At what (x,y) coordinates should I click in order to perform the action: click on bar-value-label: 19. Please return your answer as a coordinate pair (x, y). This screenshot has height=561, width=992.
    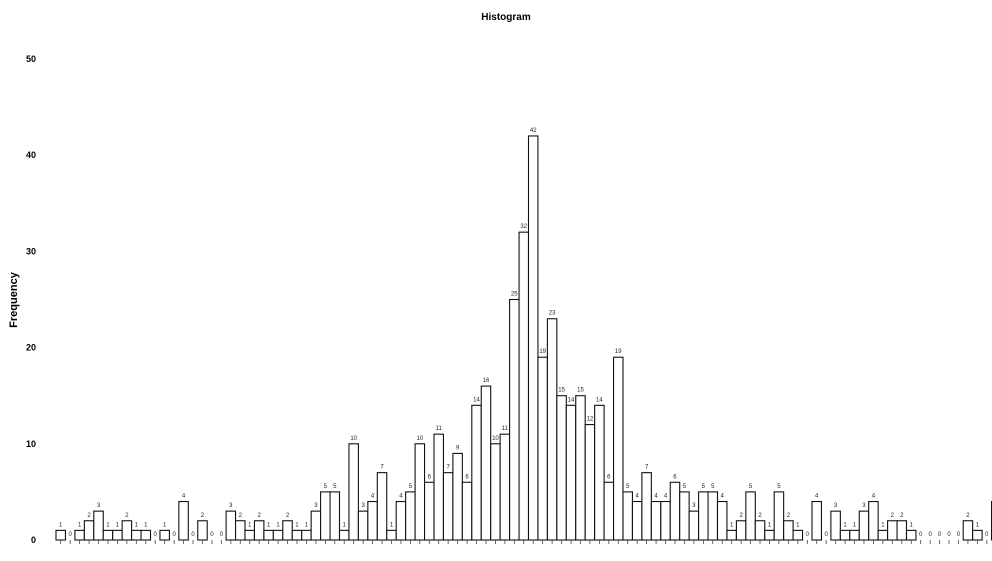
    Looking at the image, I should click on (618, 352).